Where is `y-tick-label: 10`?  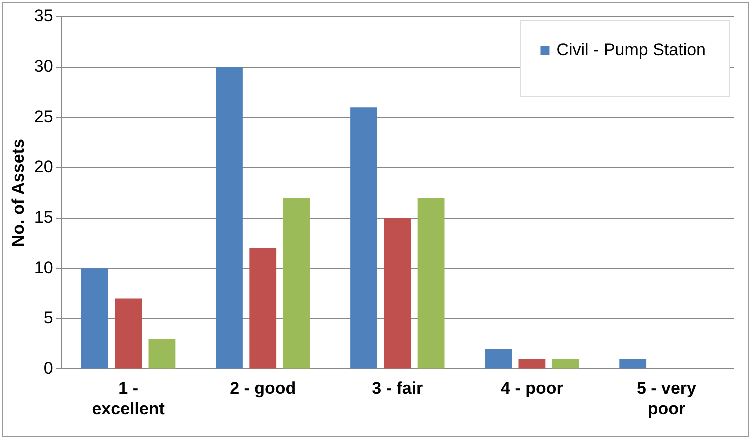 y-tick-label: 10 is located at coordinates (44, 268).